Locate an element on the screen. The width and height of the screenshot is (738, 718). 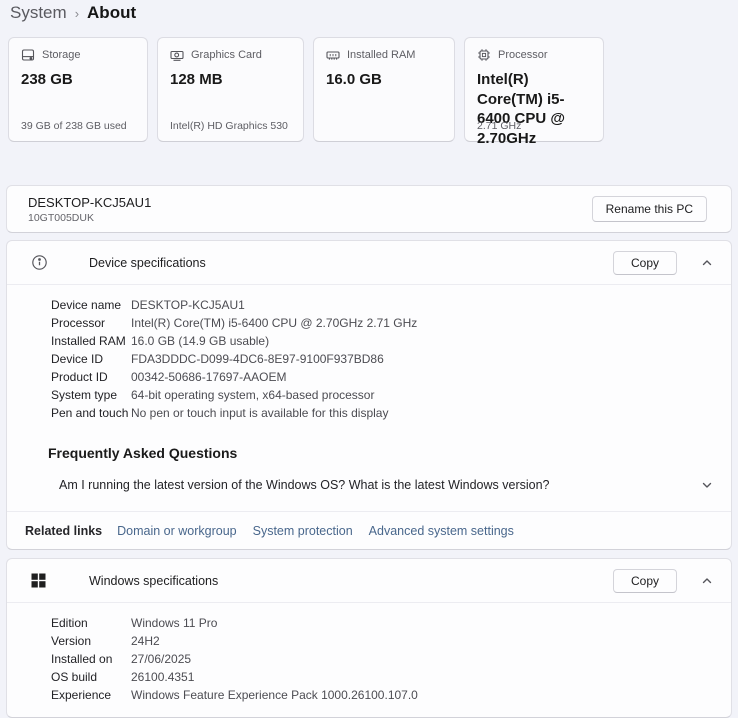
graphics-card-value: 128 MB is located at coordinates (196, 79).